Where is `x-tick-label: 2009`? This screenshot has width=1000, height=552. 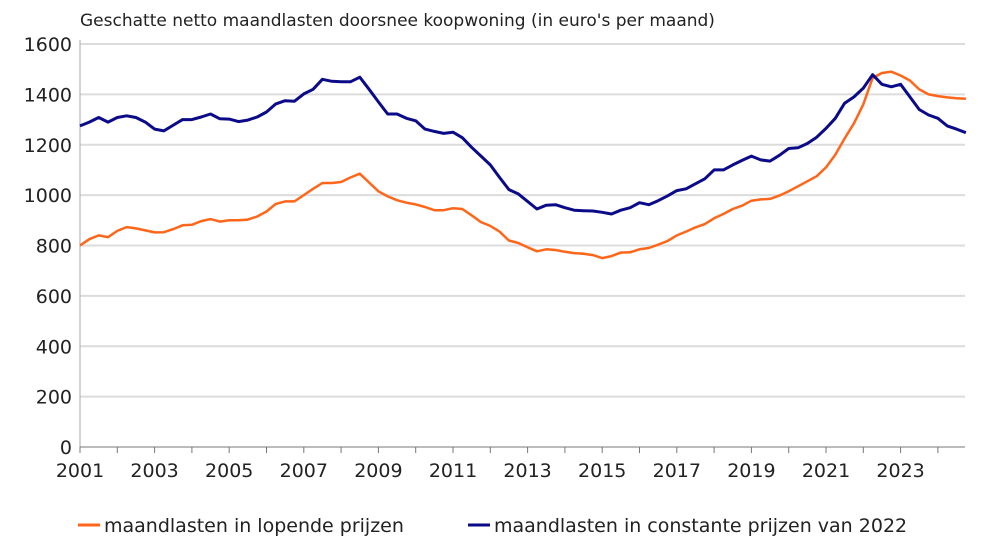 x-tick-label: 2009 is located at coordinates (378, 471).